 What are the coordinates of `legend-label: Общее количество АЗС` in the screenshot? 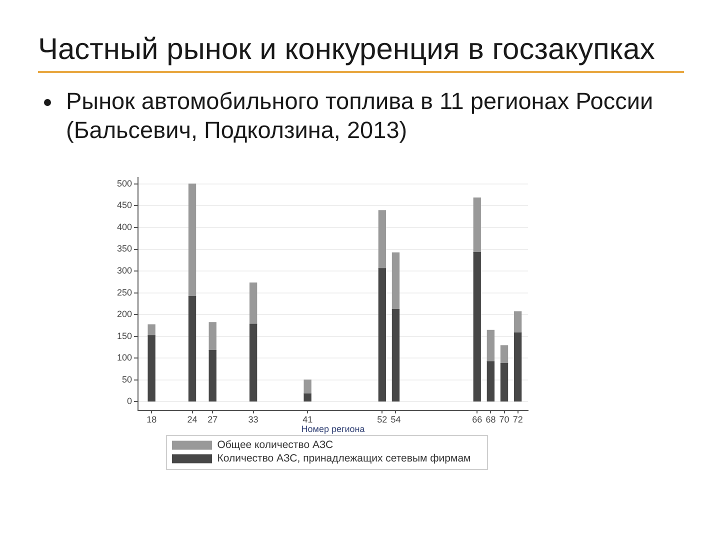 It's located at (275, 445).